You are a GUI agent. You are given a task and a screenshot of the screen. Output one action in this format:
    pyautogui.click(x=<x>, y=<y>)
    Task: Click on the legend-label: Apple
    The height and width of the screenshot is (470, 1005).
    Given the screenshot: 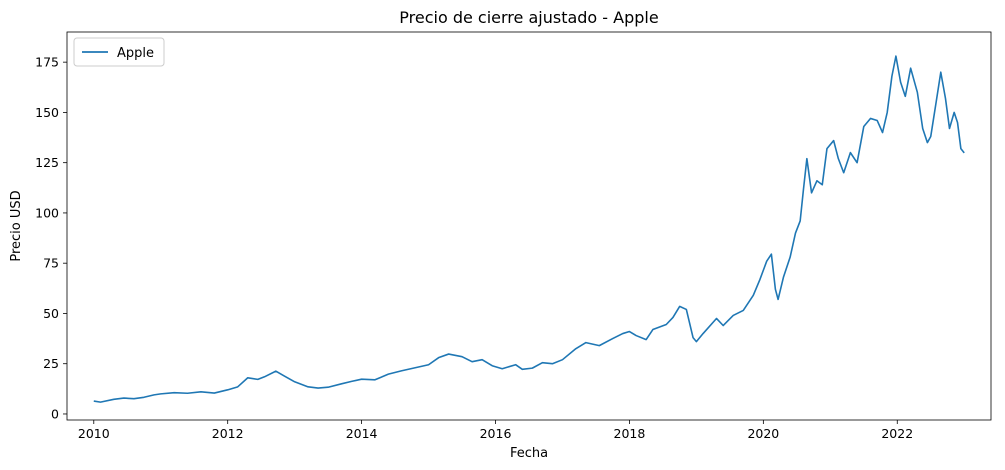 What is the action you would take?
    pyautogui.click(x=135, y=53)
    